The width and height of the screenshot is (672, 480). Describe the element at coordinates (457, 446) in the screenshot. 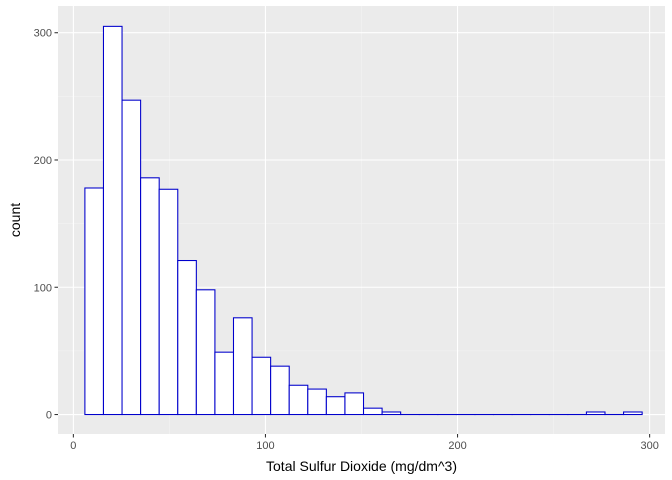

I see `x-tick-label: 200` at that location.